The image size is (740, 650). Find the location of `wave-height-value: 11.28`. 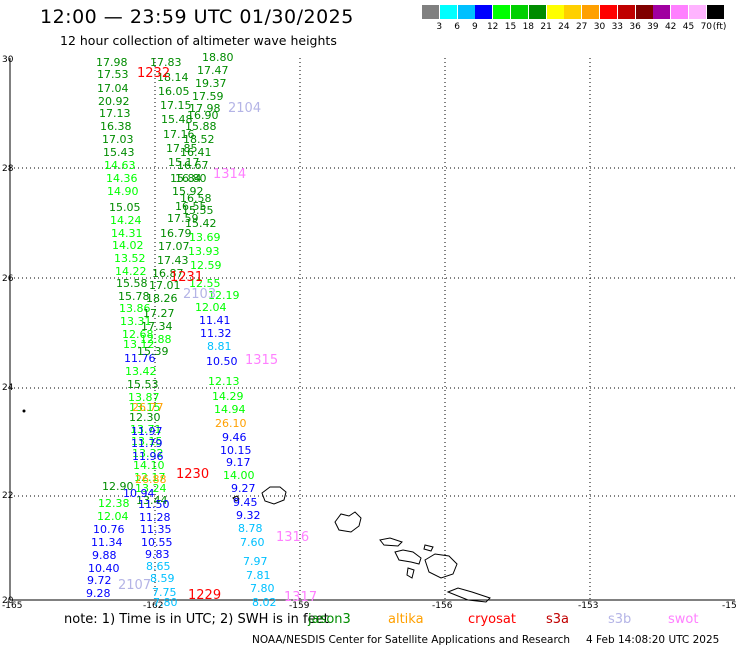

wave-height-value: 11.28 is located at coordinates (155, 517).